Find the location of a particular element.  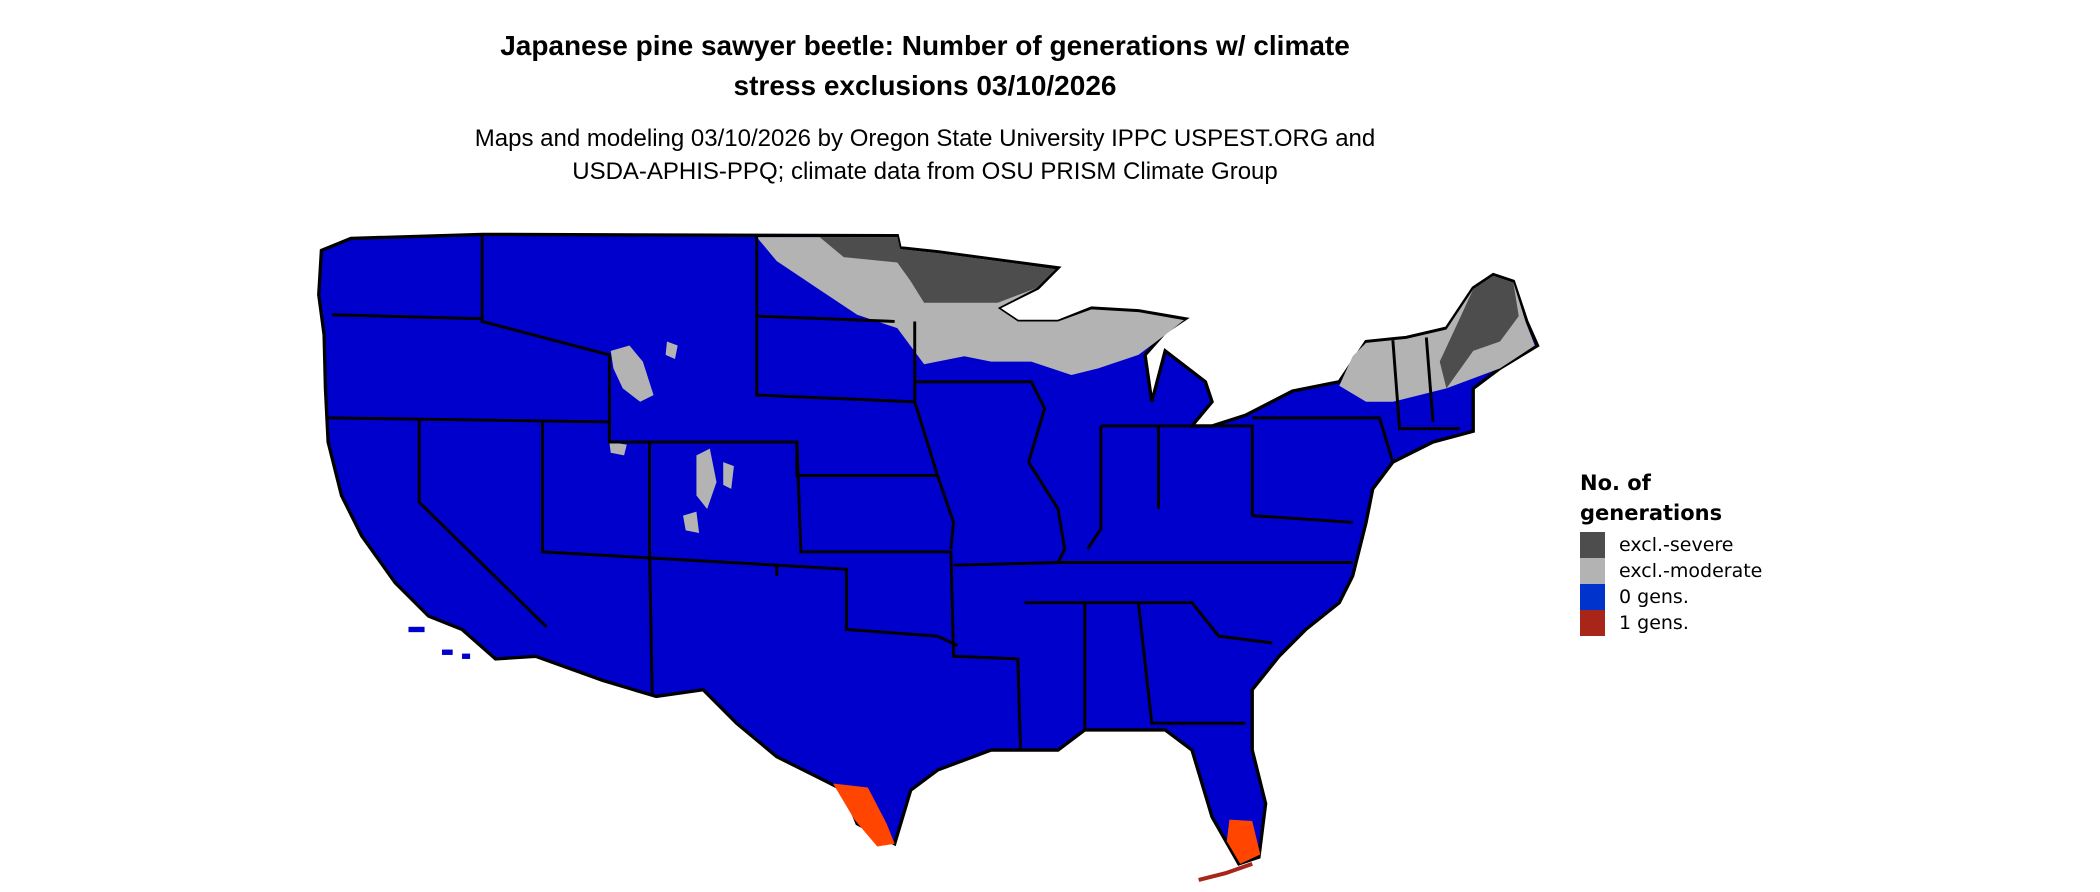

florida-keys is located at coordinates (1225, 871).